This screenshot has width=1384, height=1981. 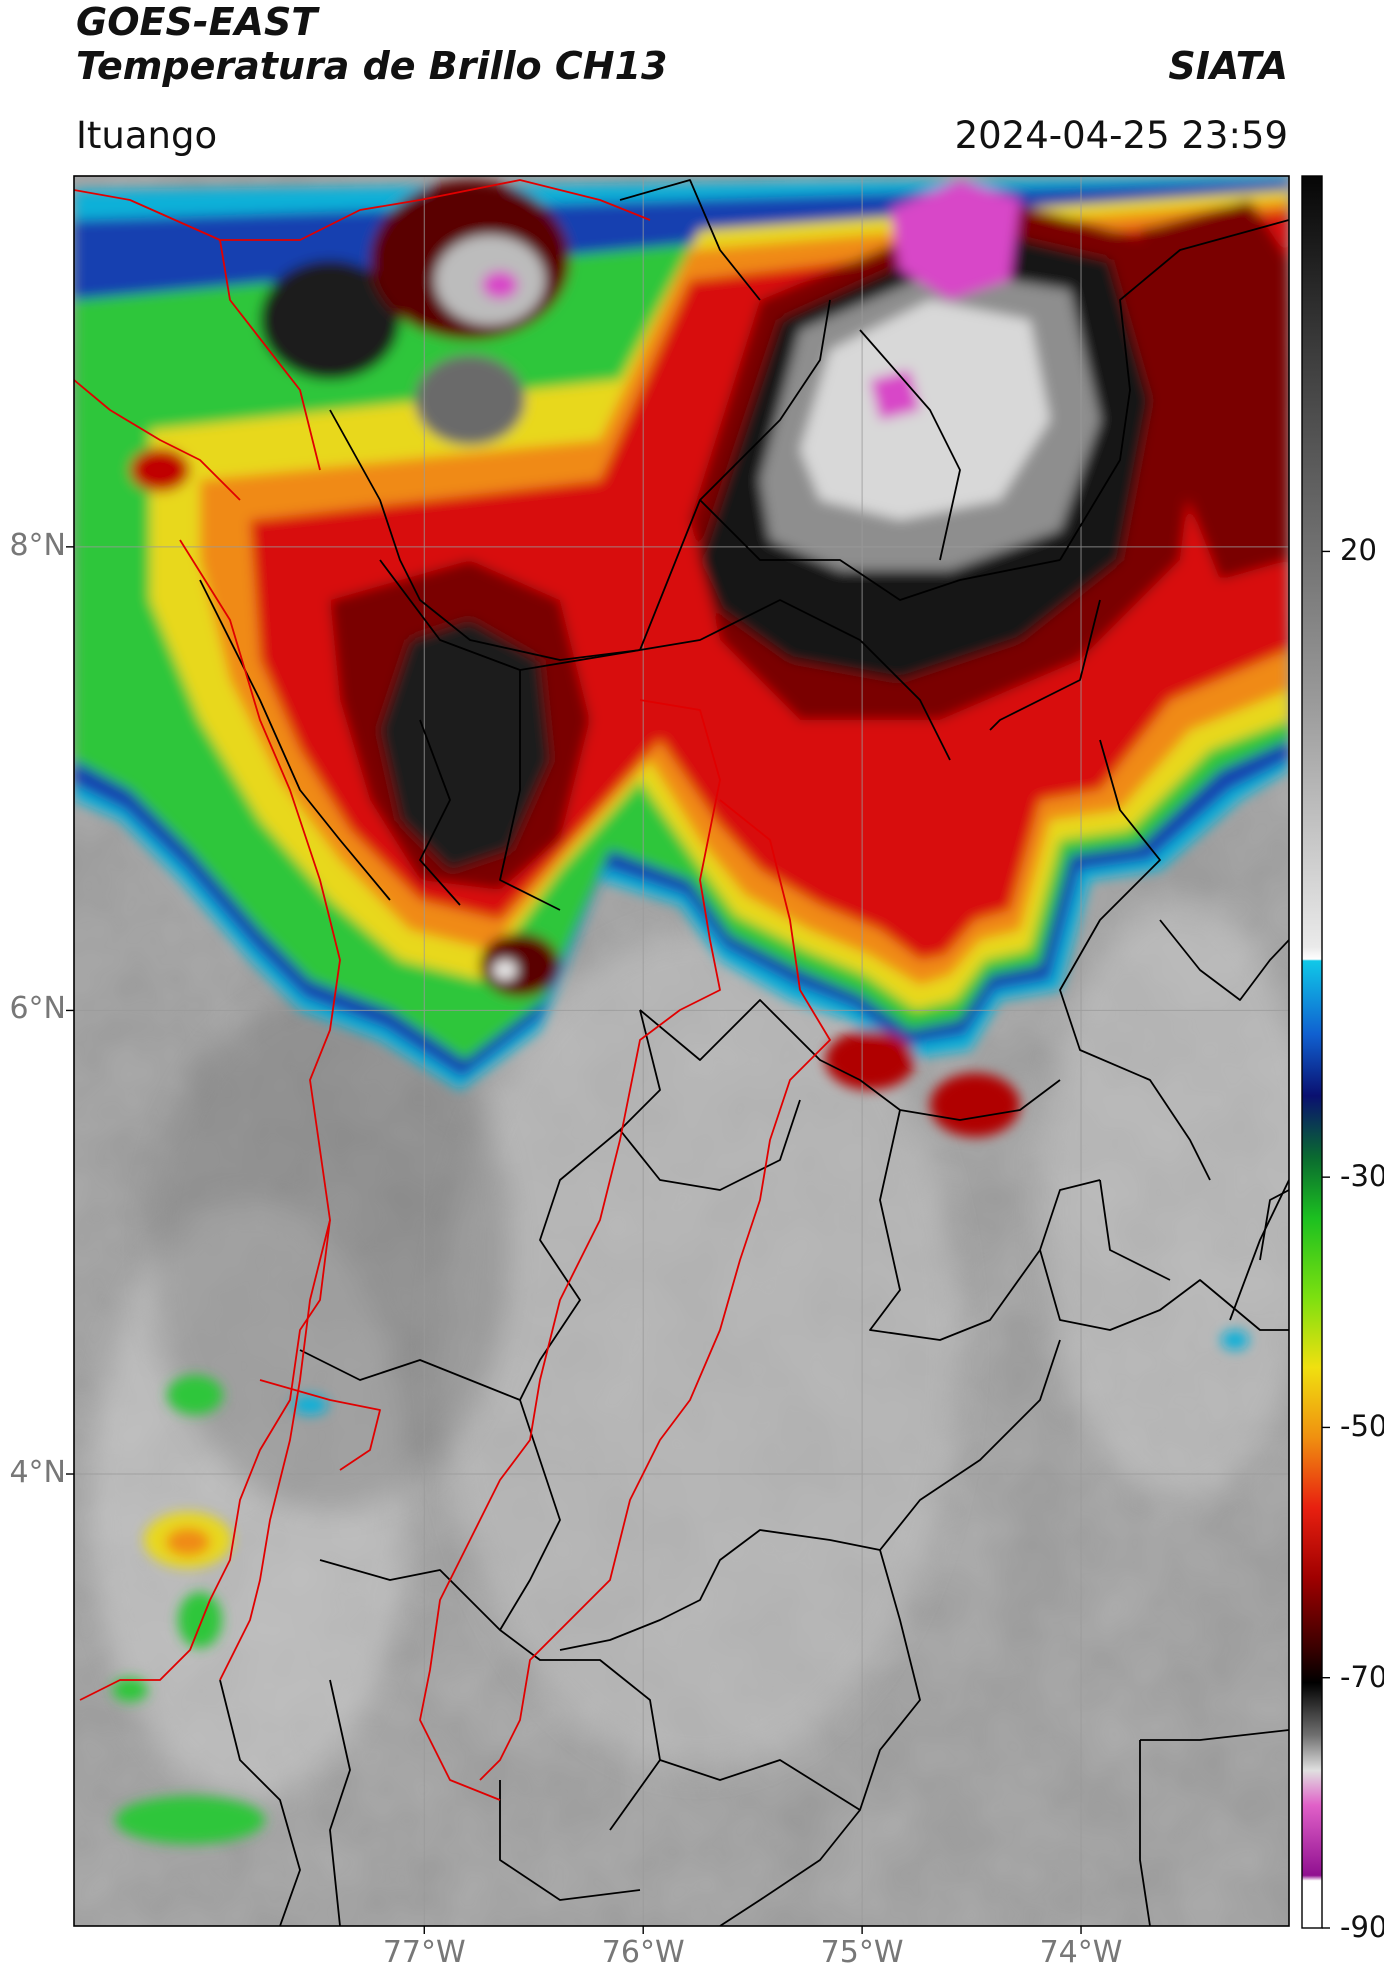 What do you see at coordinates (424, 1952) in the screenshot?
I see `longitude-tick-label: 77°W` at bounding box center [424, 1952].